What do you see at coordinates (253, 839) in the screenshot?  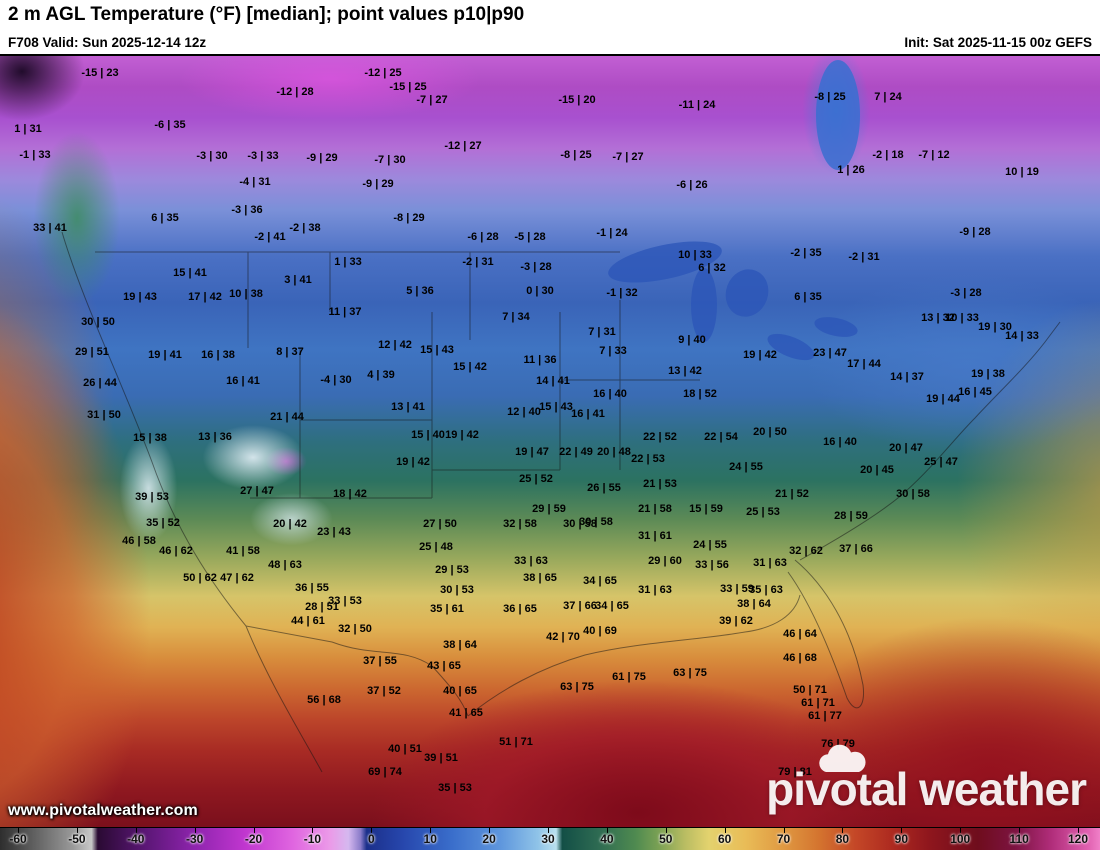 I see `colorbar-tick-label: -20` at bounding box center [253, 839].